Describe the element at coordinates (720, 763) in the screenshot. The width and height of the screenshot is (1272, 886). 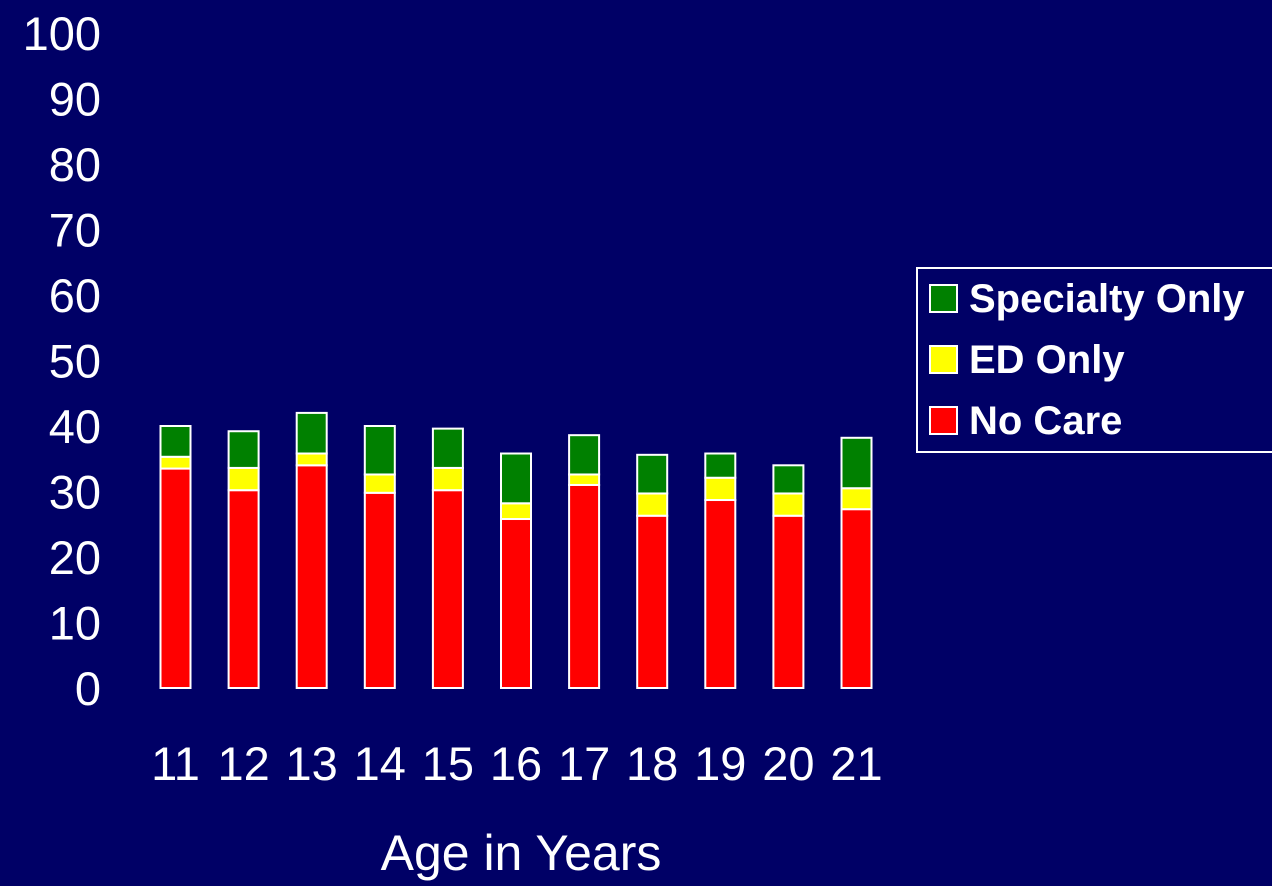
I see `x-tick-label: 19` at that location.